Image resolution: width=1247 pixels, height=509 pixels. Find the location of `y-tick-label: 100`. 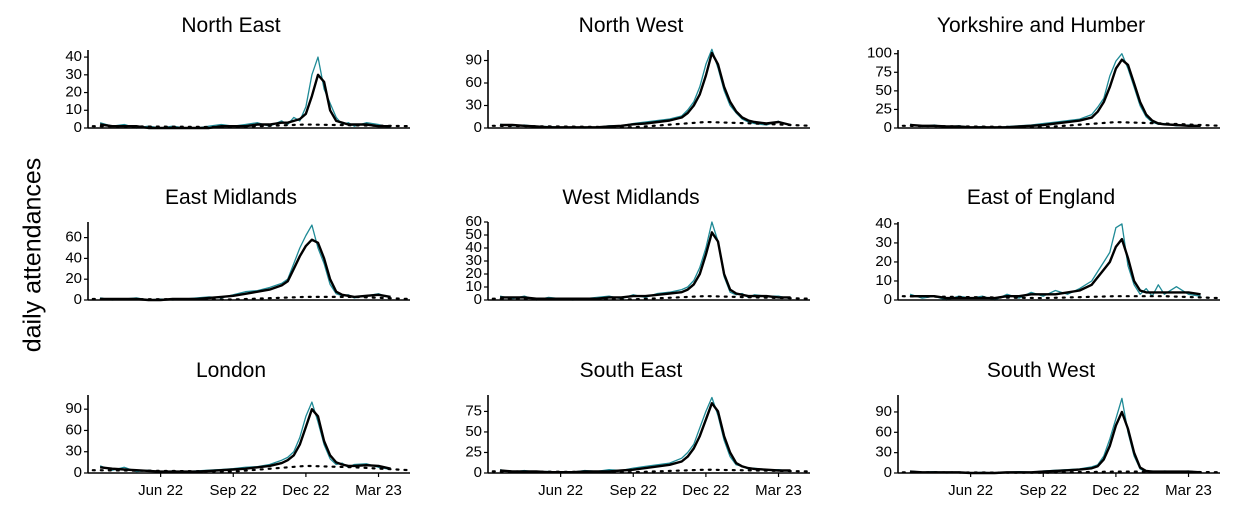

y-tick-label: 100 is located at coordinates (879, 53).